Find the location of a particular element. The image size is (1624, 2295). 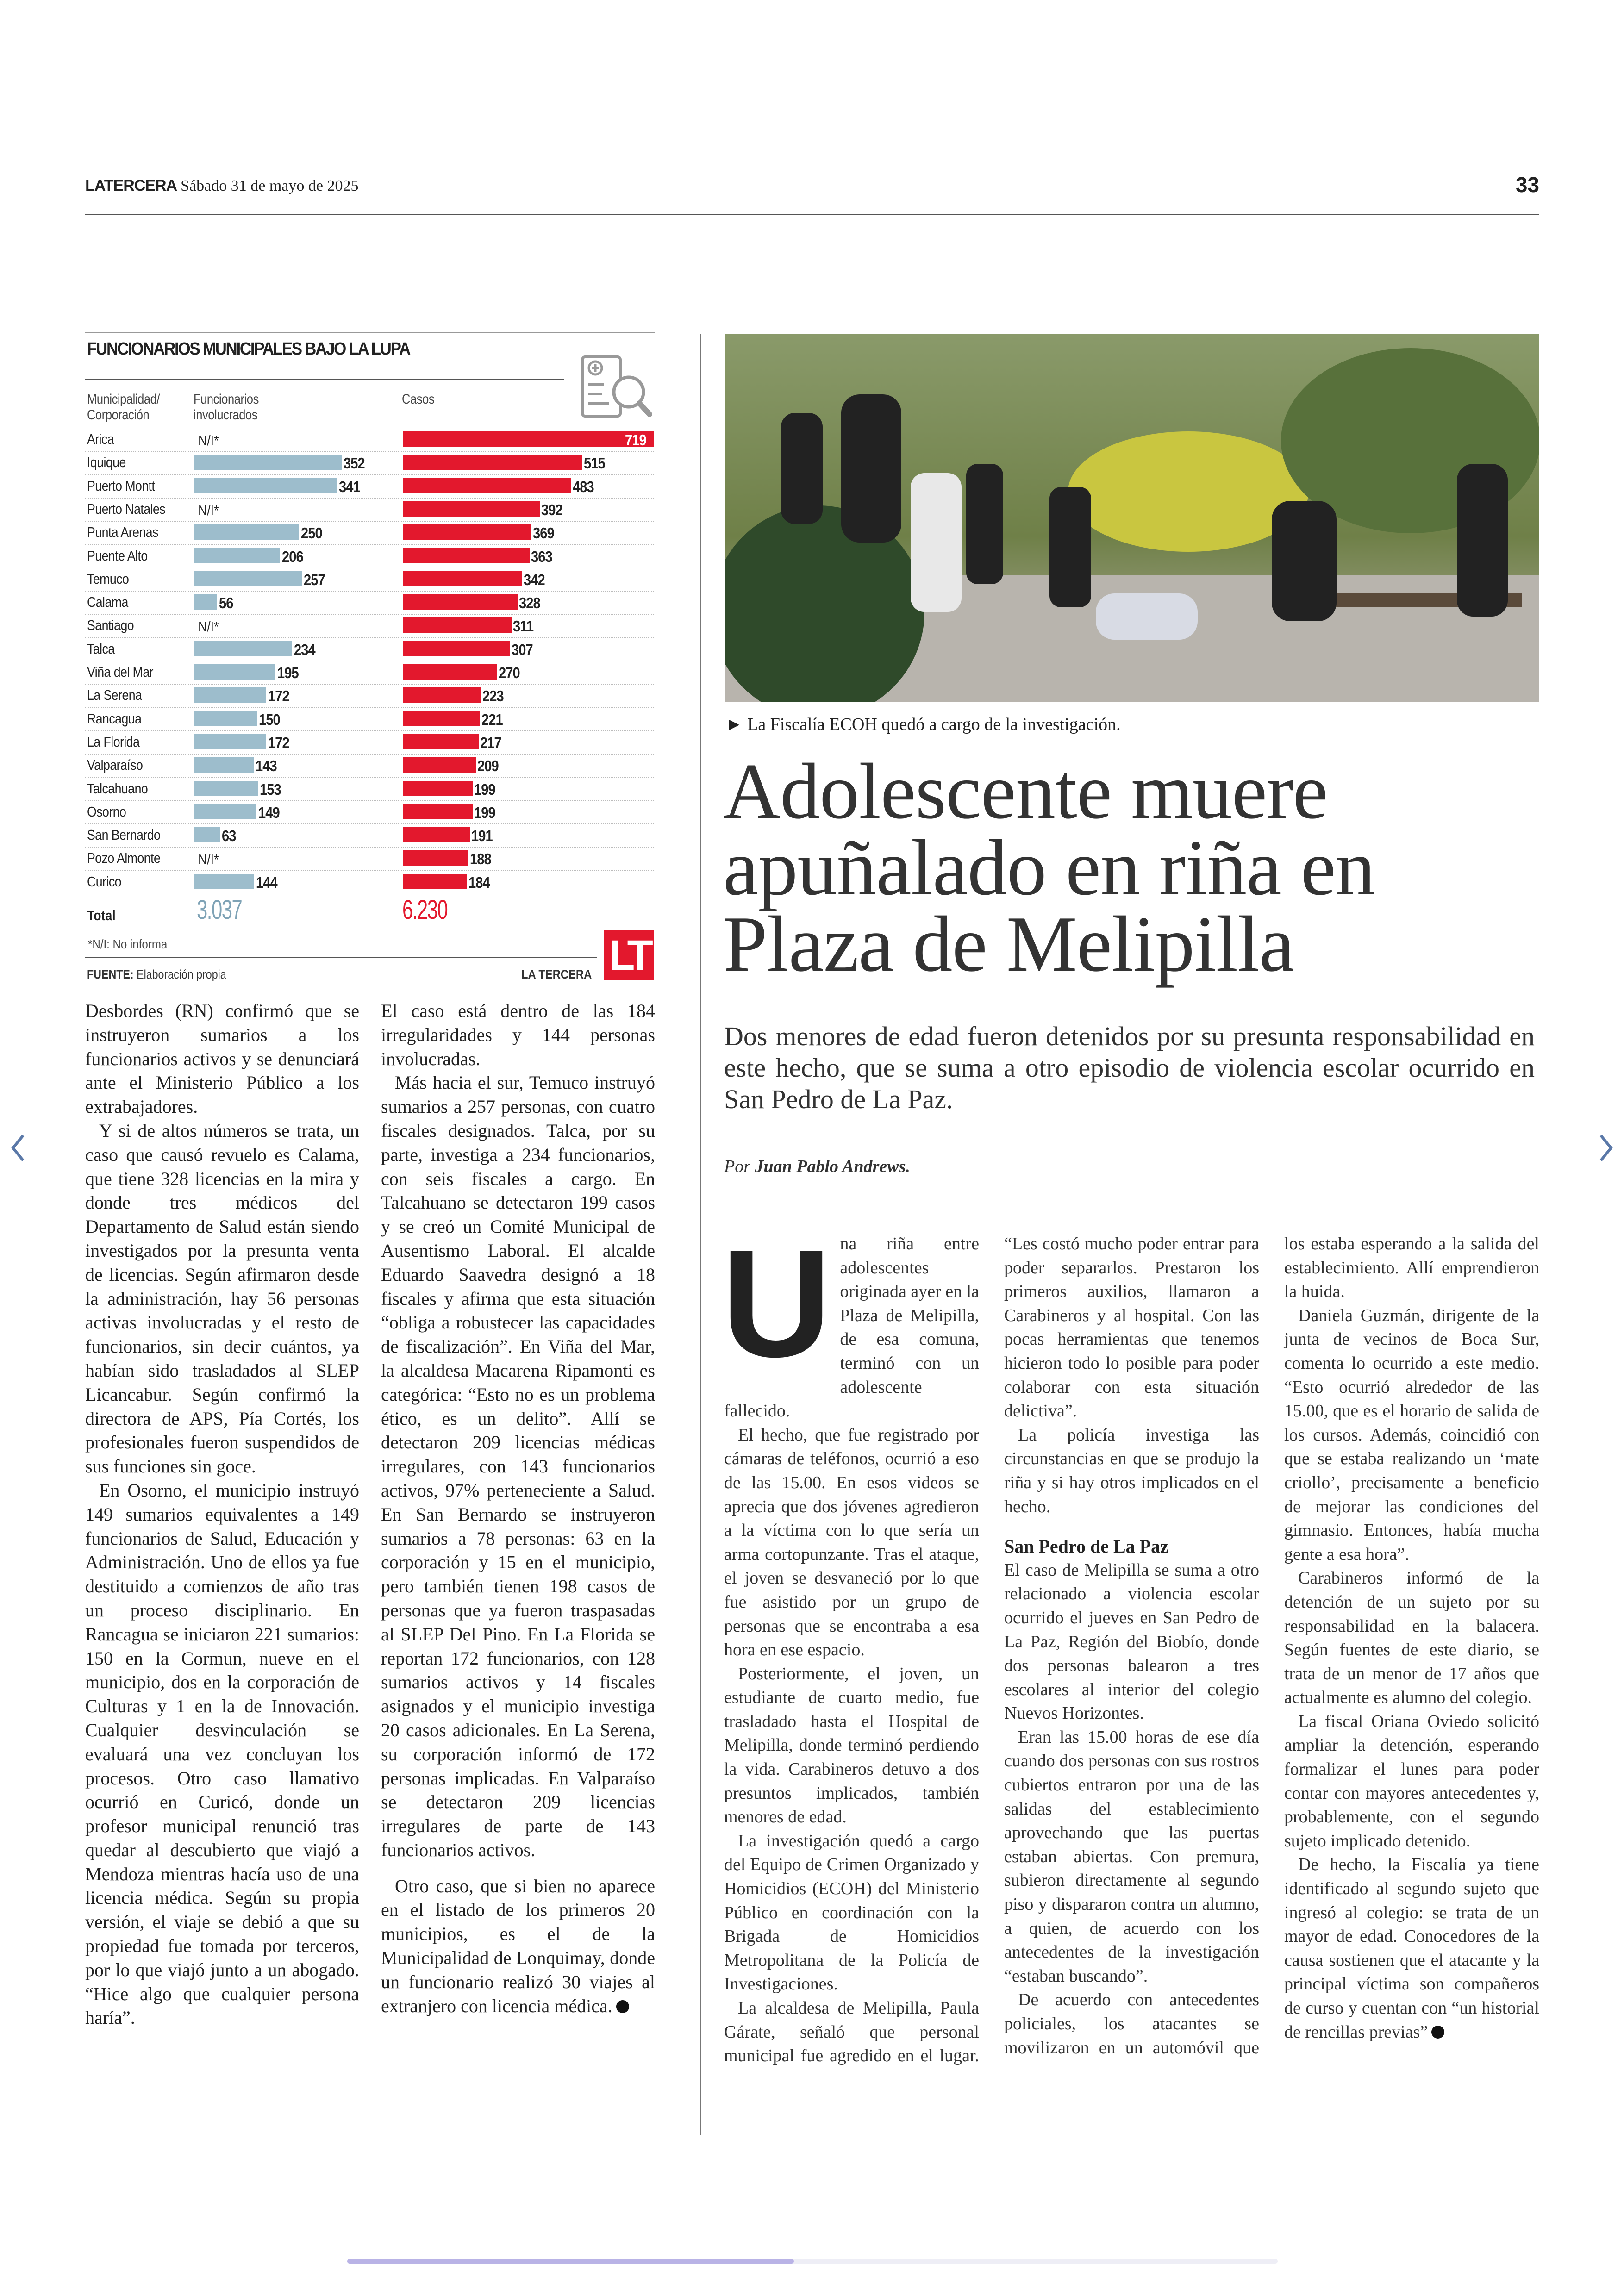

casos-value: 342 is located at coordinates (534, 579).